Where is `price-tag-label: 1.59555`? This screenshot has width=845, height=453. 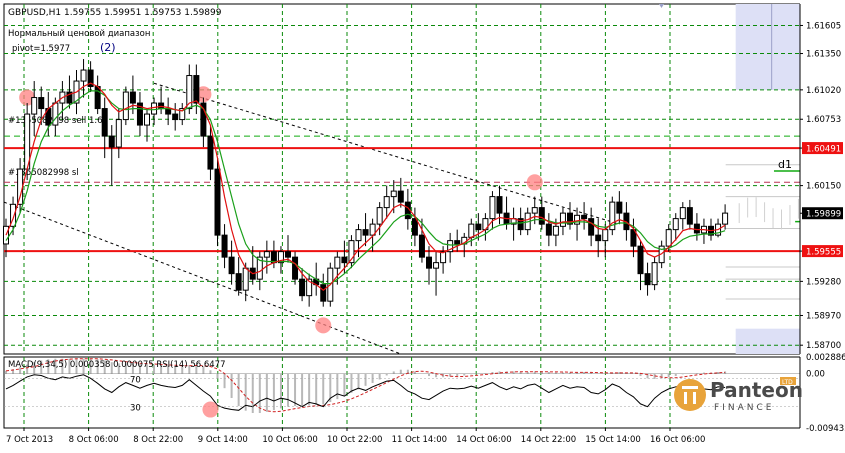 price-tag-label: 1.59555 is located at coordinates (823, 253).